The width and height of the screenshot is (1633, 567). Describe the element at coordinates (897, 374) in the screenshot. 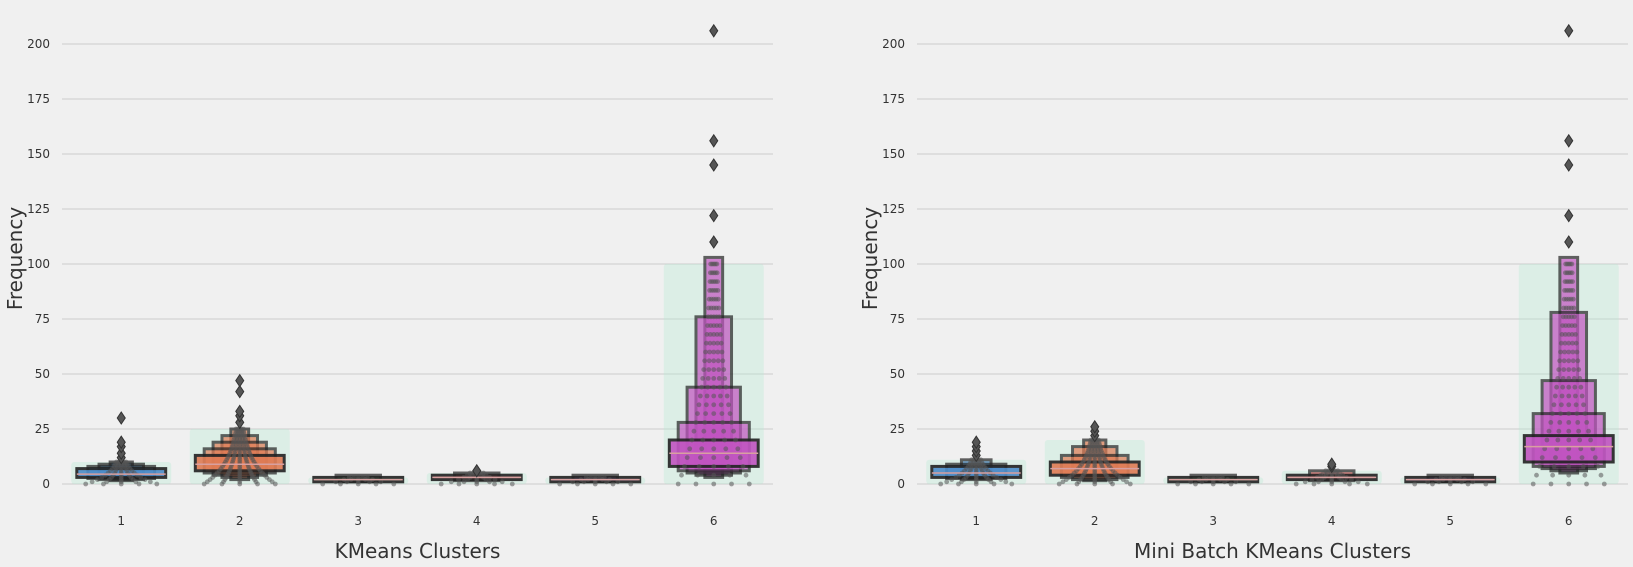

I see `y-tick-label: 50` at that location.